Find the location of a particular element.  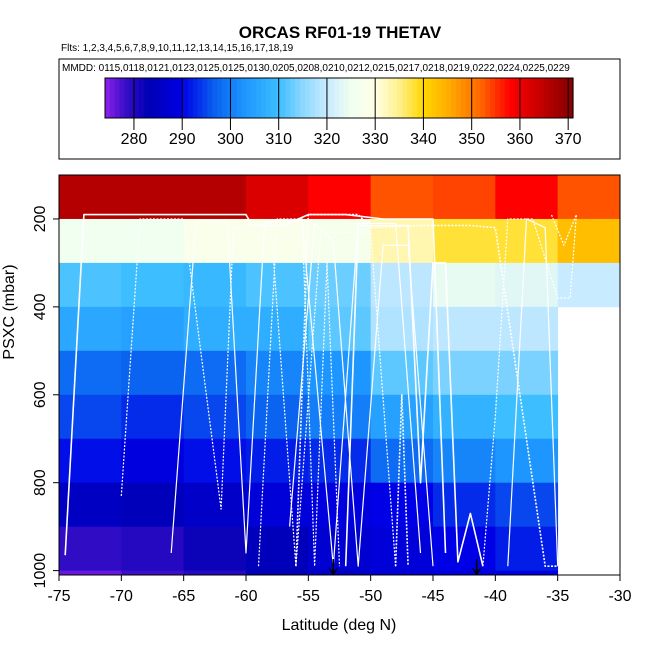

x-axis: -75 -70 -65 -60 -55 -50 -45 -40 -35 -30 is located at coordinates (339, 589).